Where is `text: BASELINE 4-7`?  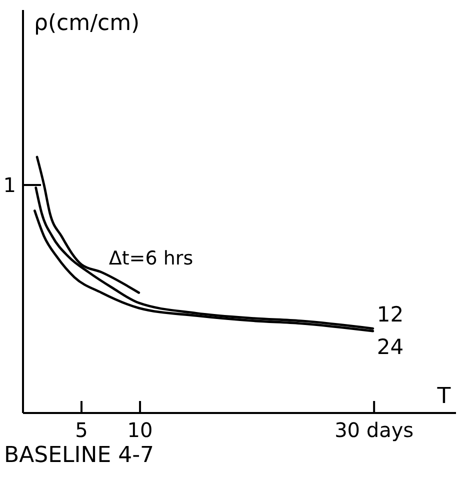
text: BASELINE 4-7 is located at coordinates (79, 455).